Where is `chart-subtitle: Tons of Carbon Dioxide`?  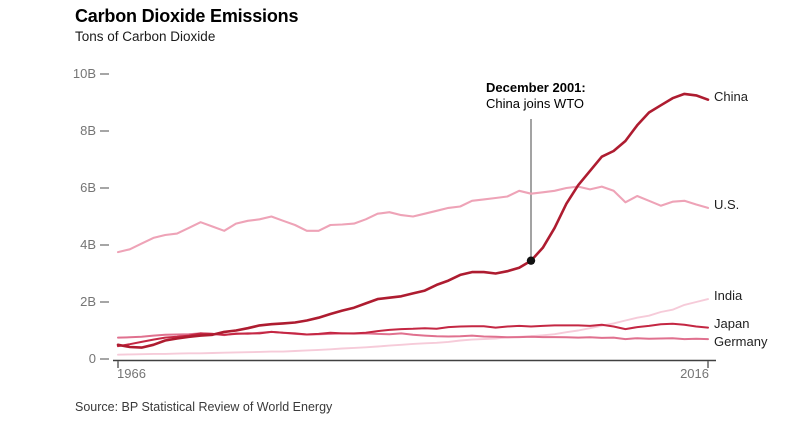
chart-subtitle: Tons of Carbon Dioxide is located at coordinates (145, 36).